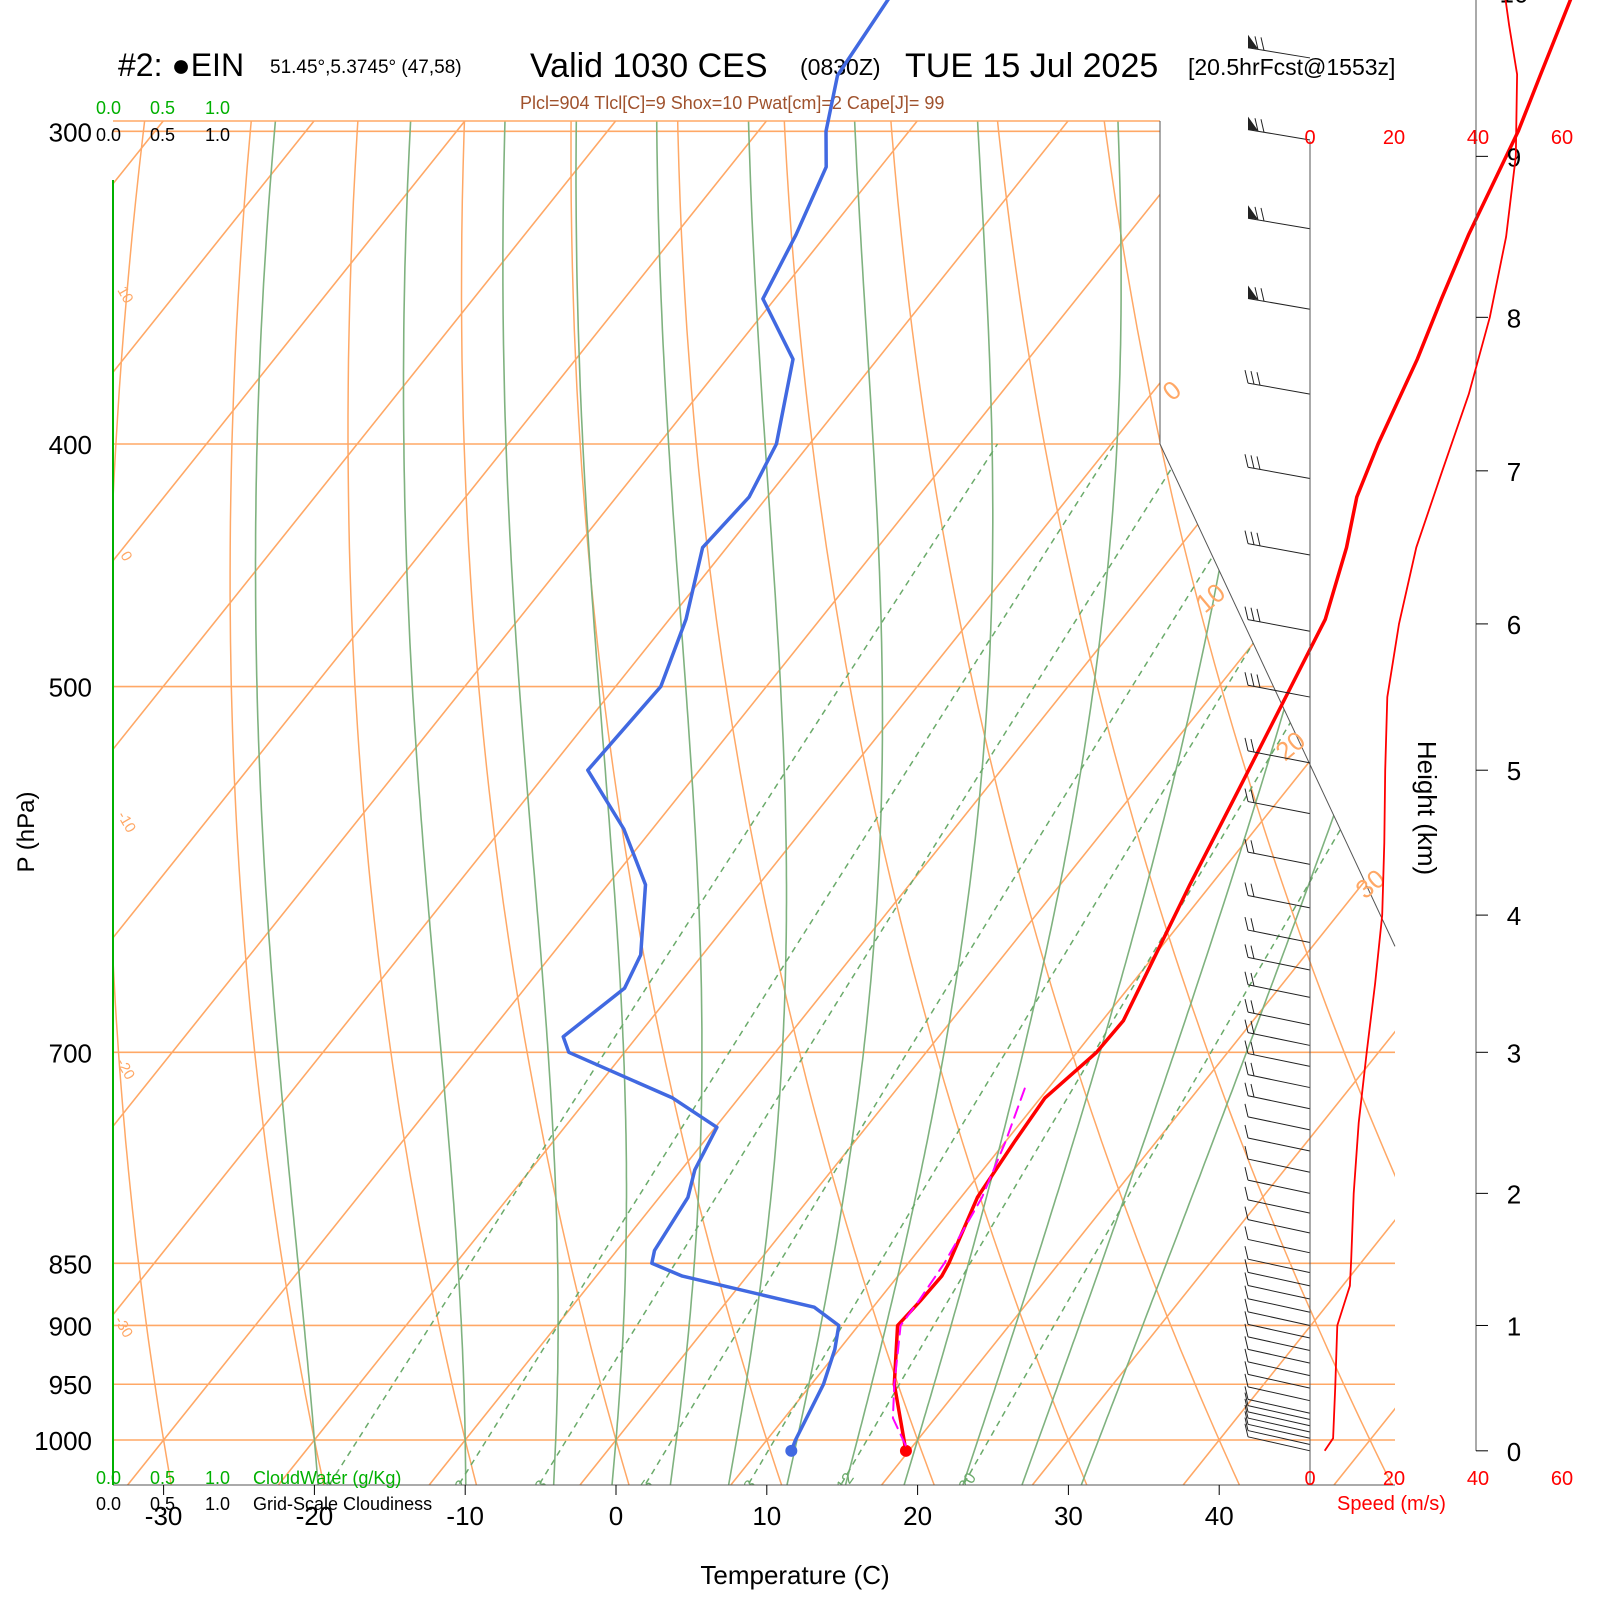 The height and width of the screenshot is (1600, 1600). I want to click on cloud-scale-bottom-black-2: 1.0, so click(217, 1504).